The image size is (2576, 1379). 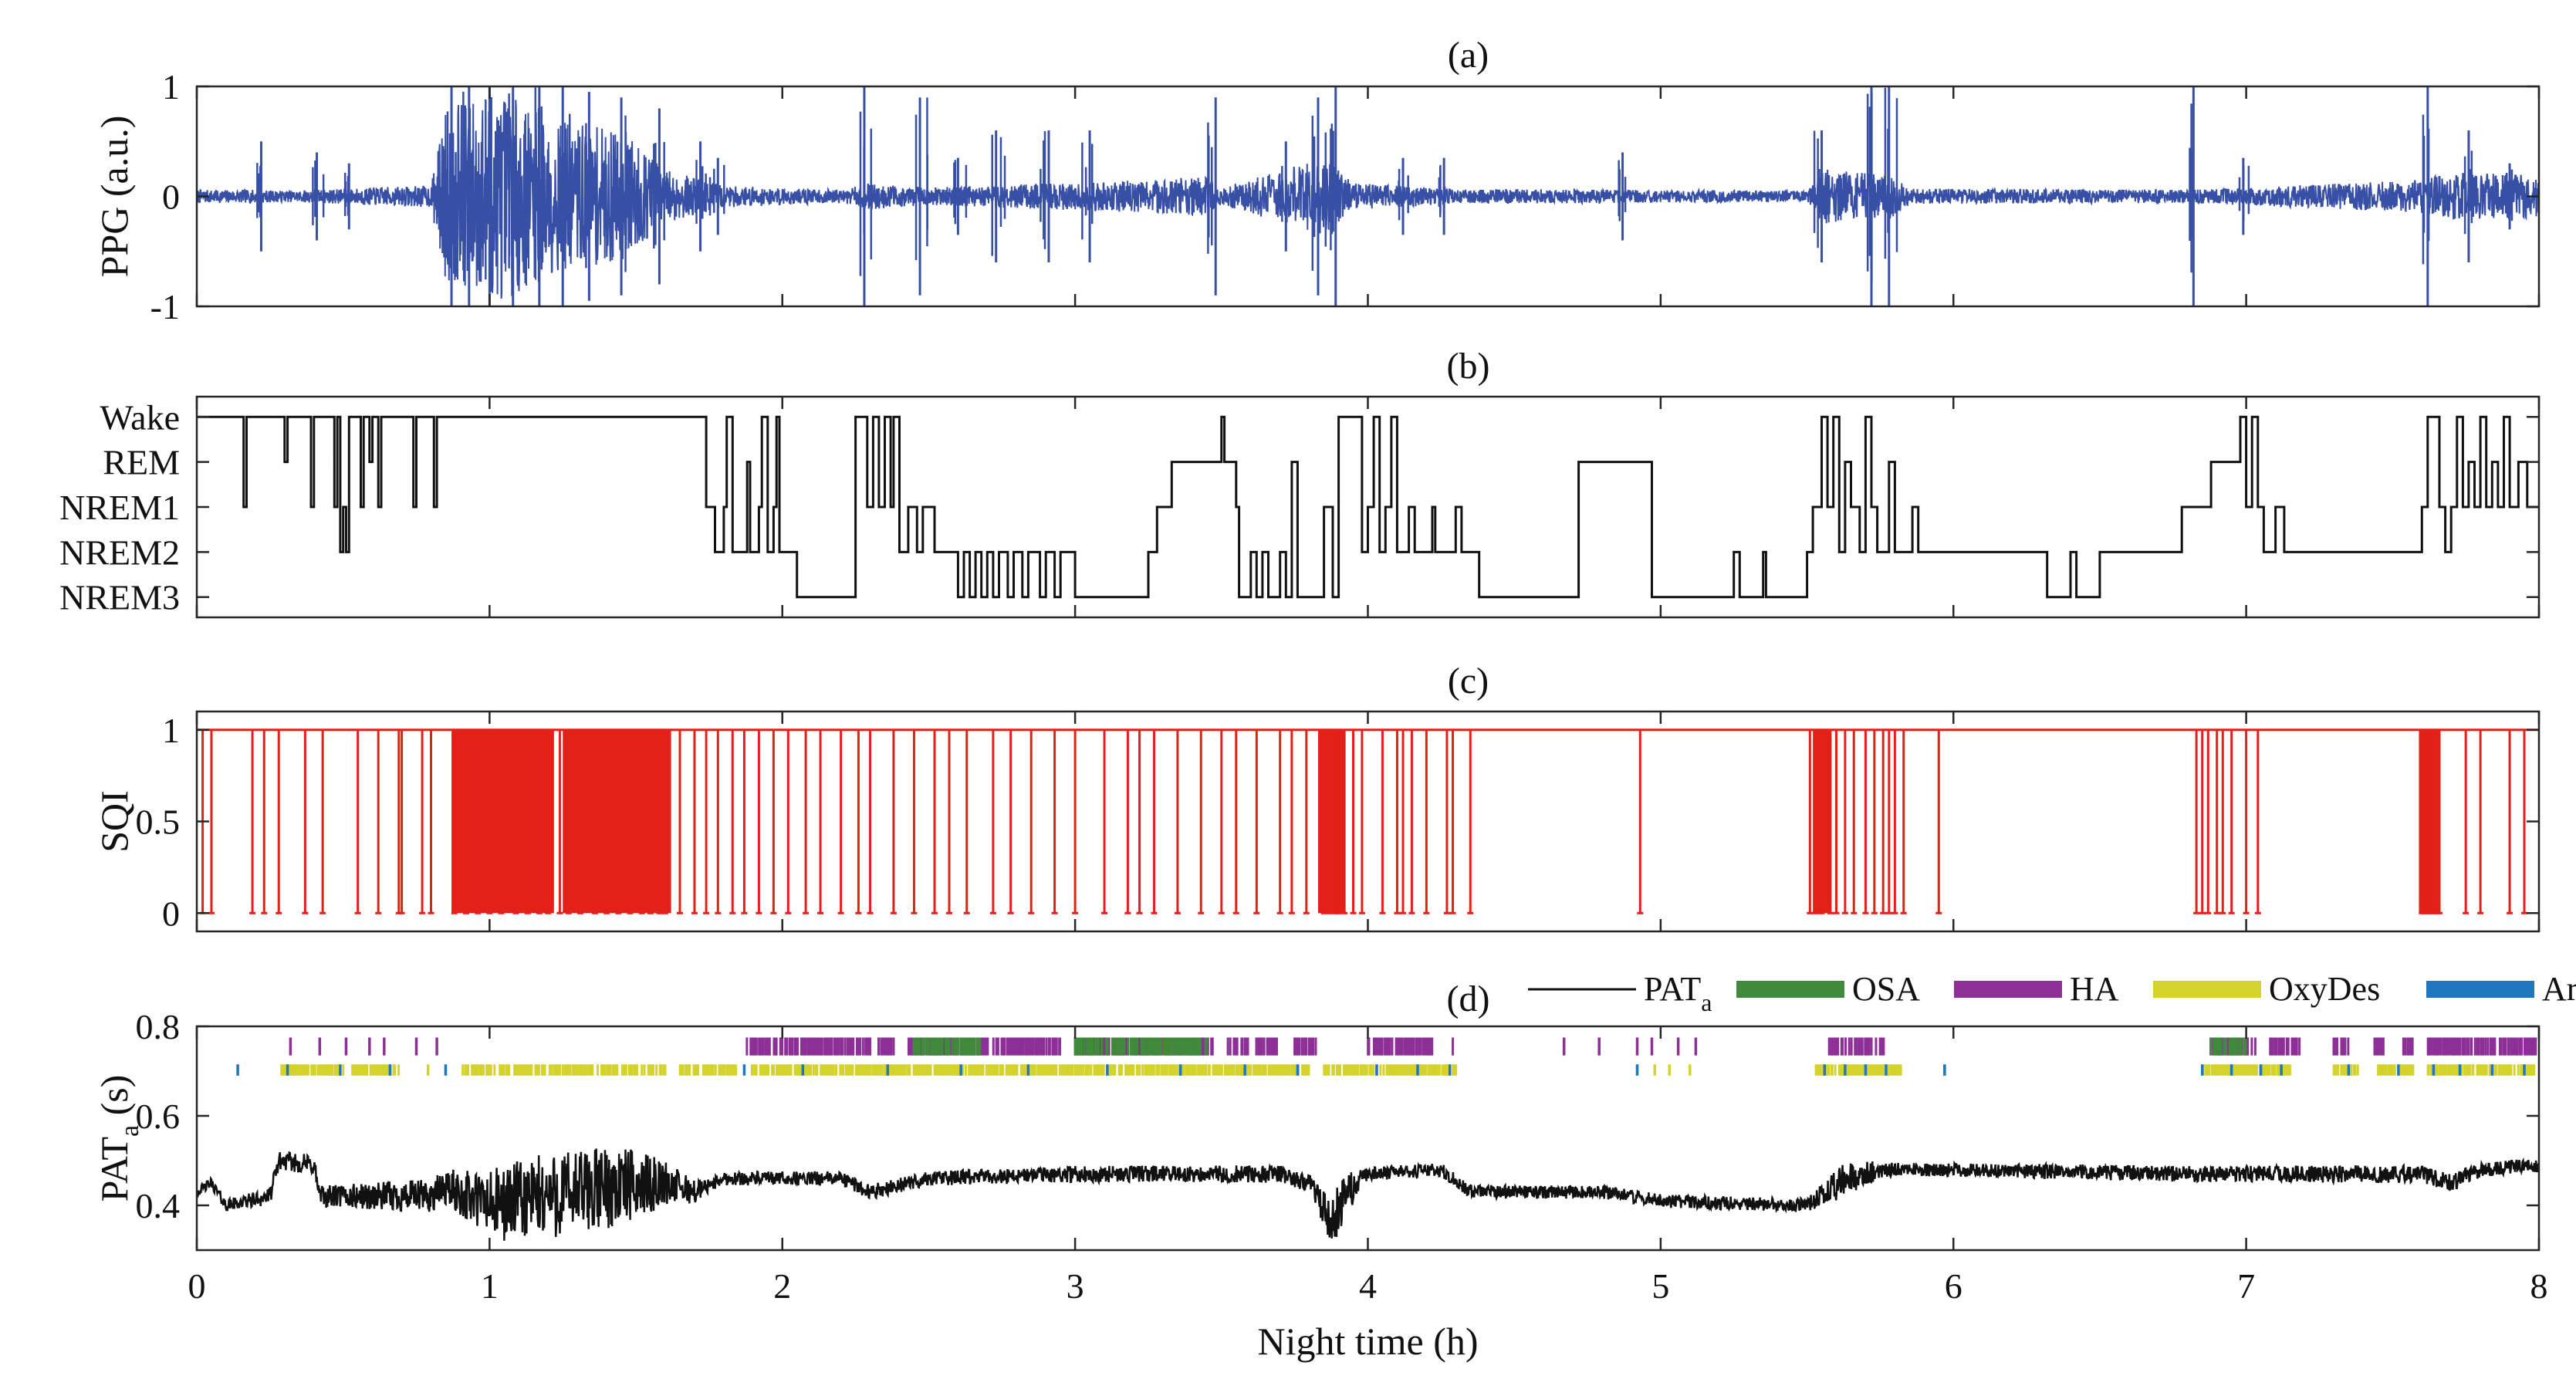 I want to click on legend-label-subscript: a, so click(x=1706, y=1002).